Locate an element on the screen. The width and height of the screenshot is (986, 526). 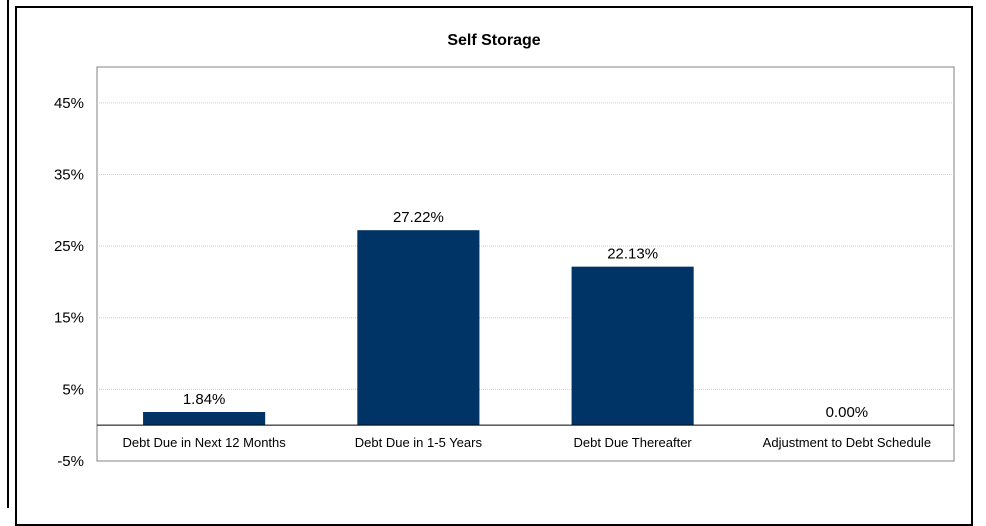
category-label: Debt Due Thereafter is located at coordinates (632, 442).